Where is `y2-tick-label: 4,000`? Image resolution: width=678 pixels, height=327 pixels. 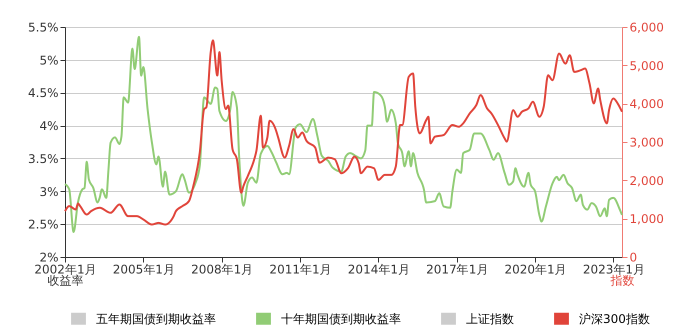 y2-tick-label: 4,000 is located at coordinates (647, 104).